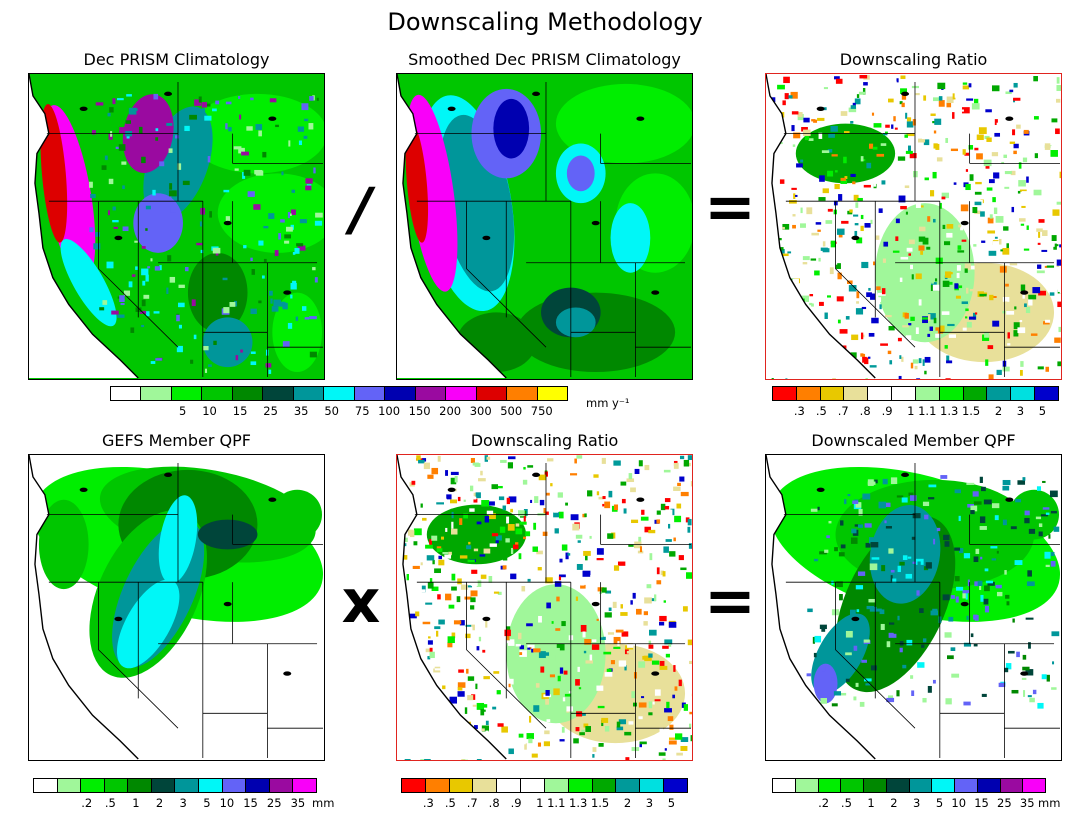 This screenshot has height=817, width=1090. I want to click on colorbar-ratio-bottom-ticks: .3 .5 .7 .8 .9 1 1.1 1.3 1.5 2 3 5, so click(538, 803).